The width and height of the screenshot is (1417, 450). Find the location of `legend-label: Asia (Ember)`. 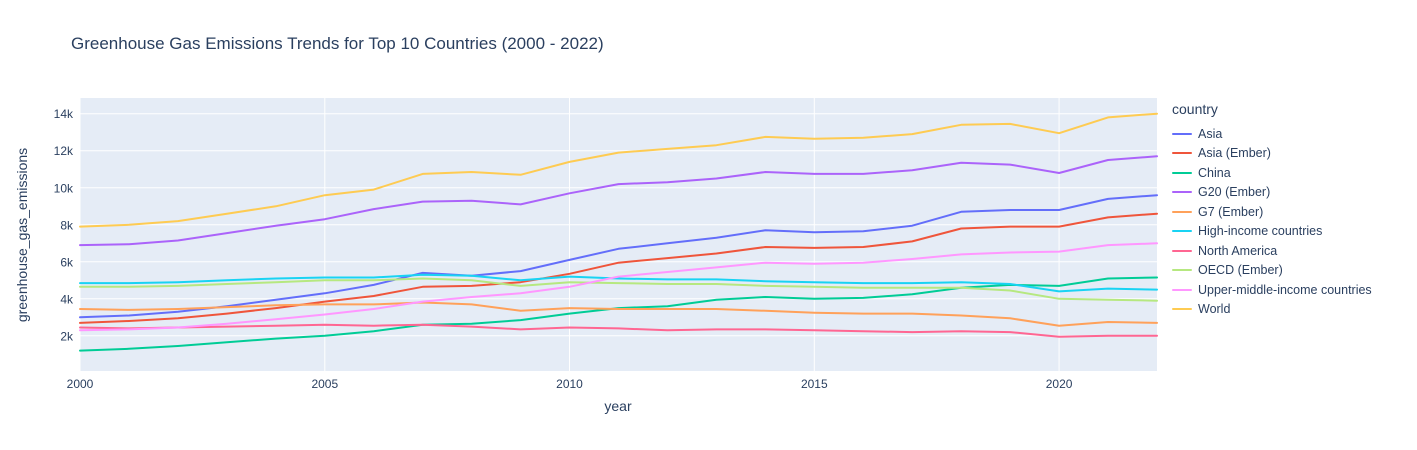

legend-label: Asia (Ember) is located at coordinates (1234, 153).